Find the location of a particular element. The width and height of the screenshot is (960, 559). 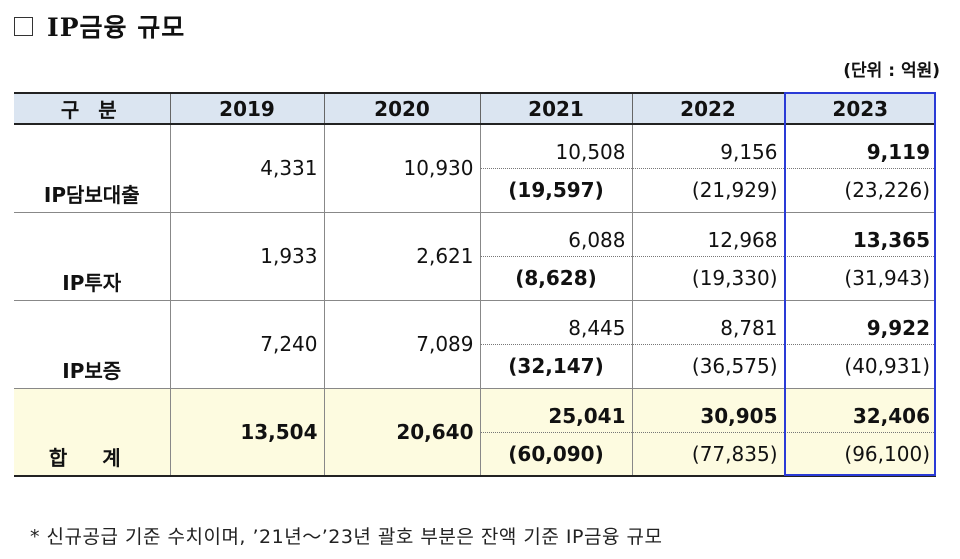

page-title: IP금융 규모 is located at coordinates (99, 26).